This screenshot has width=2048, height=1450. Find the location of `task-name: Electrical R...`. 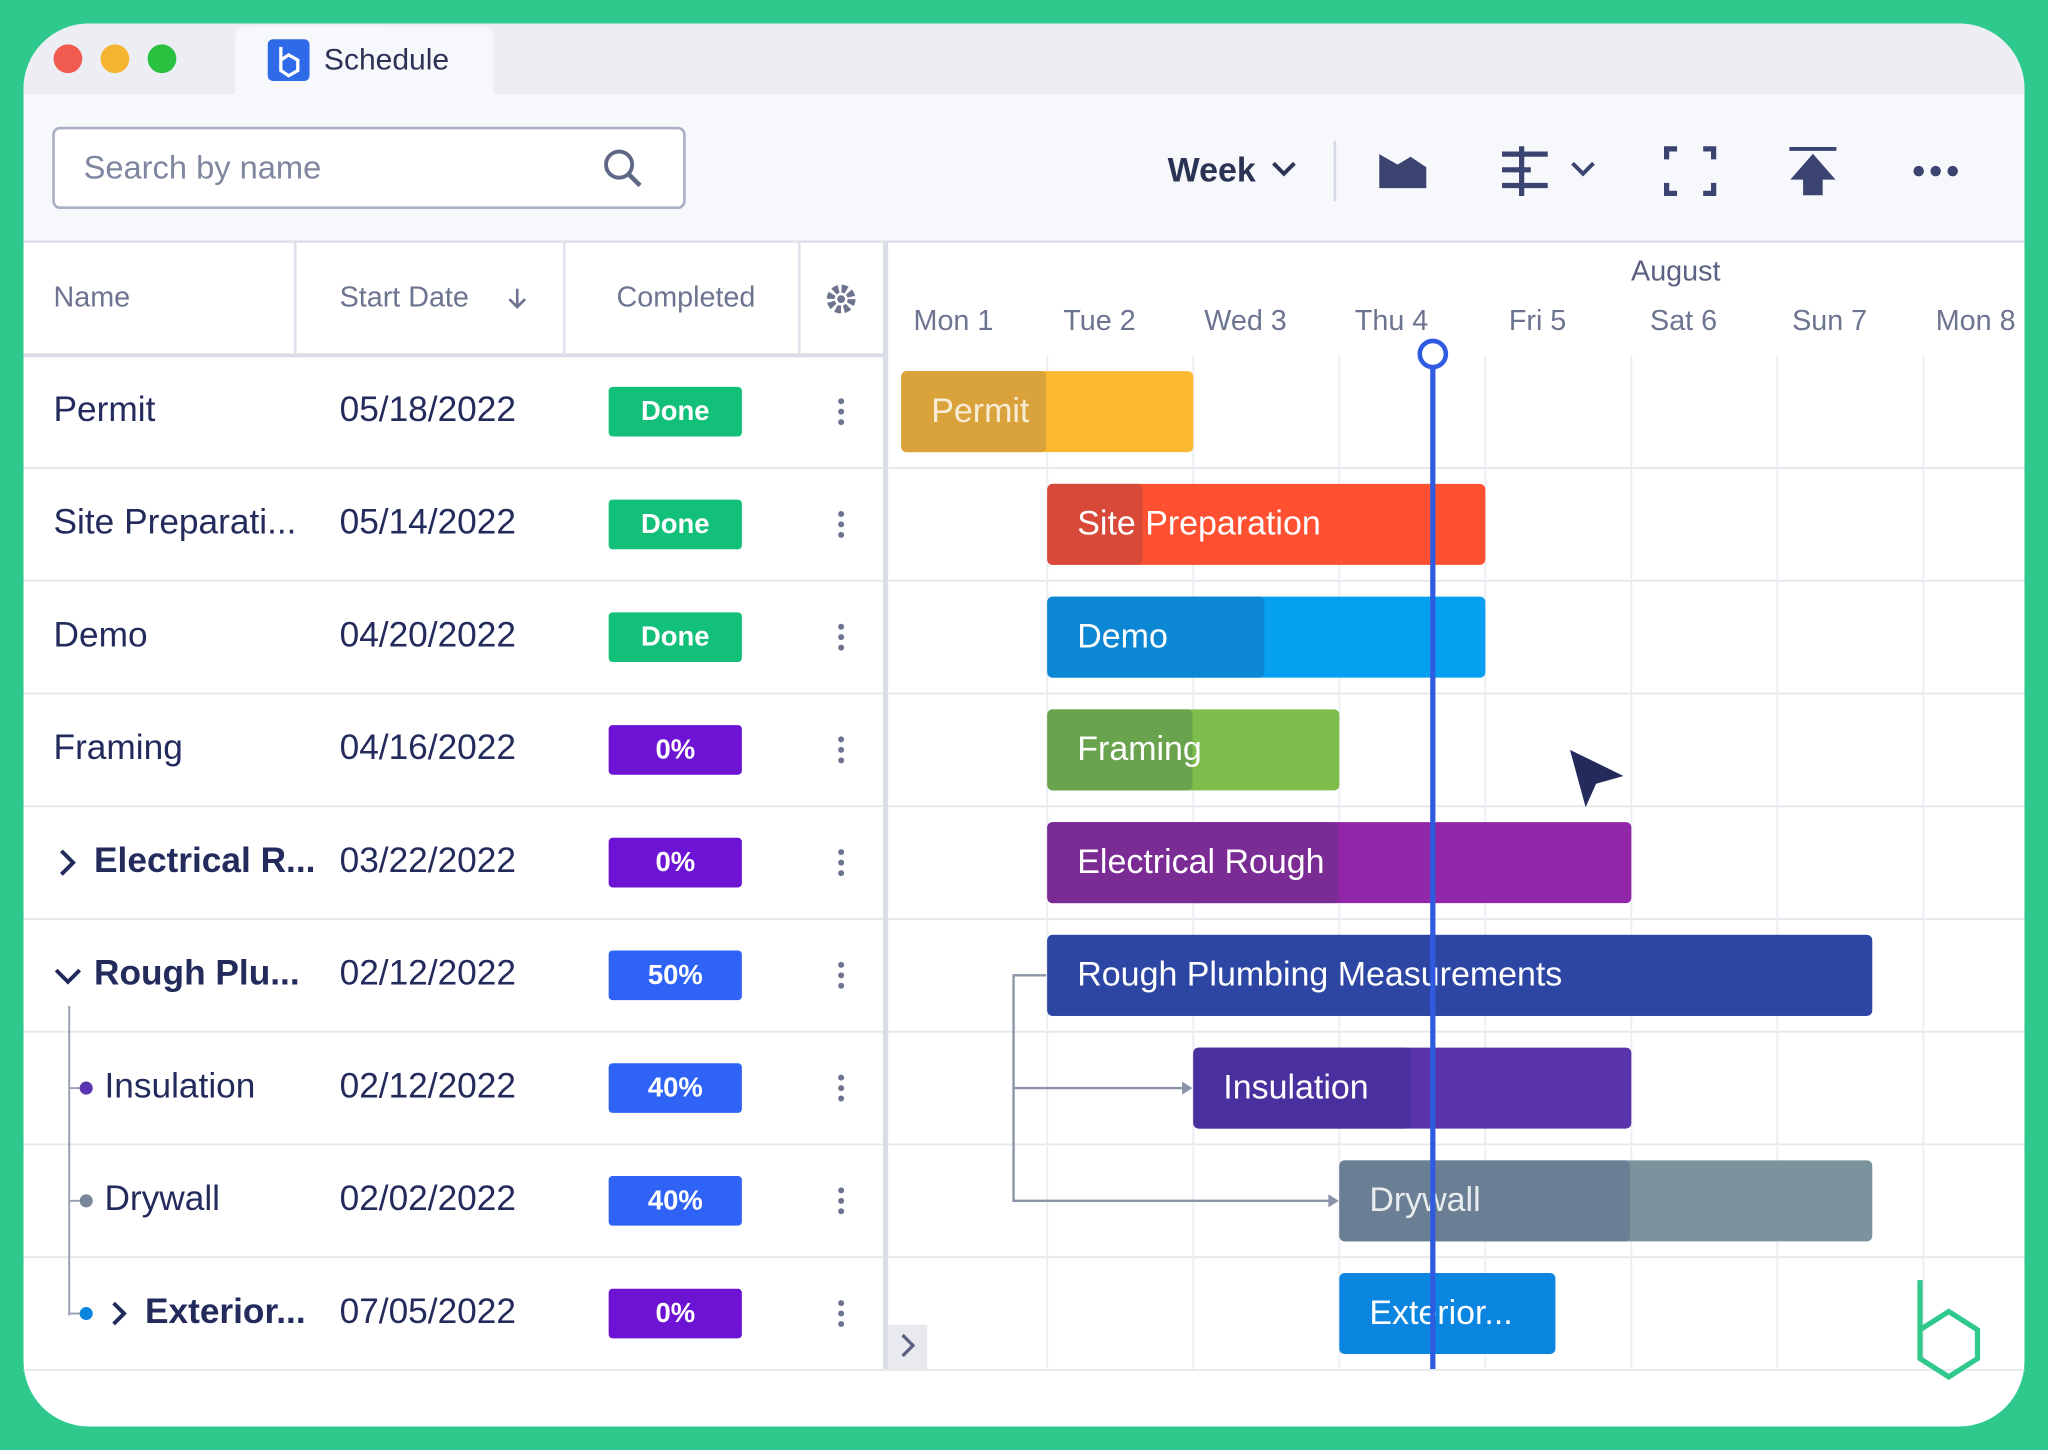

task-name: Electrical R... is located at coordinates (204, 860).